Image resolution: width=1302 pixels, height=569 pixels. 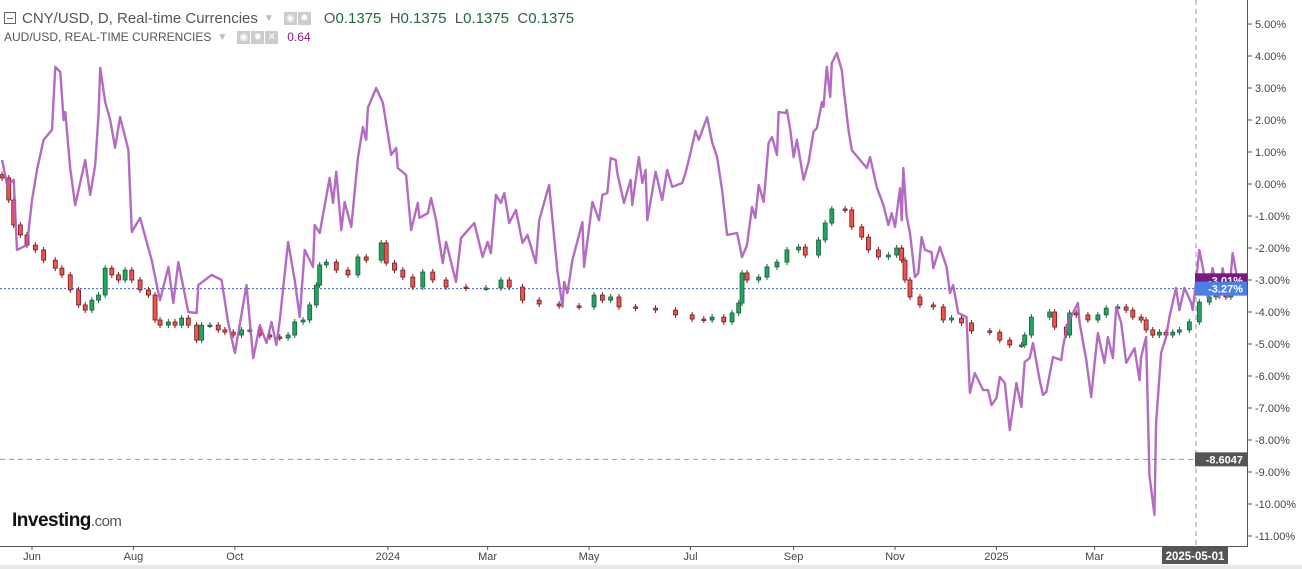 What do you see at coordinates (1272, 249) in the screenshot?
I see `y-tick-label: -2.00%` at bounding box center [1272, 249].